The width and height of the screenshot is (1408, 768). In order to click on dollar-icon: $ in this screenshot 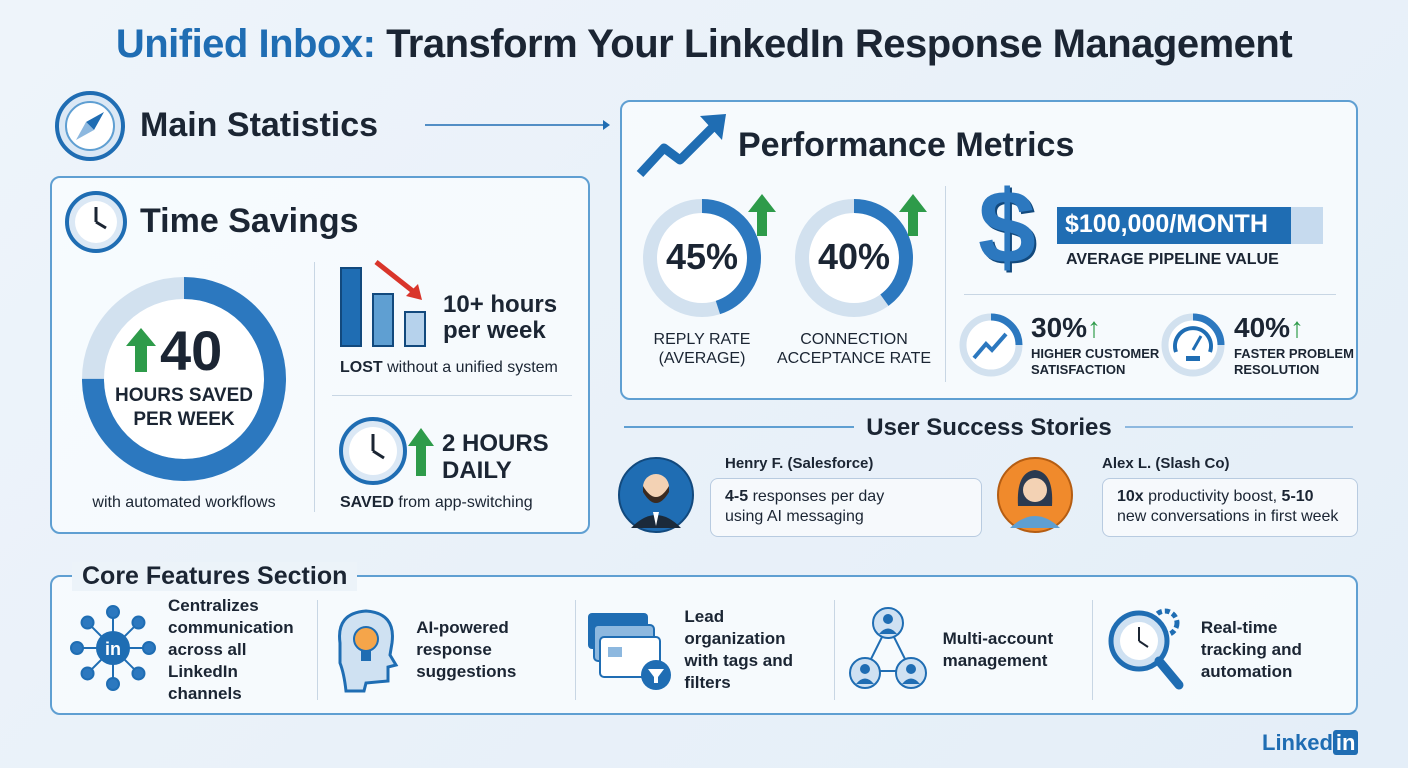, I will do `click(1007, 228)`.